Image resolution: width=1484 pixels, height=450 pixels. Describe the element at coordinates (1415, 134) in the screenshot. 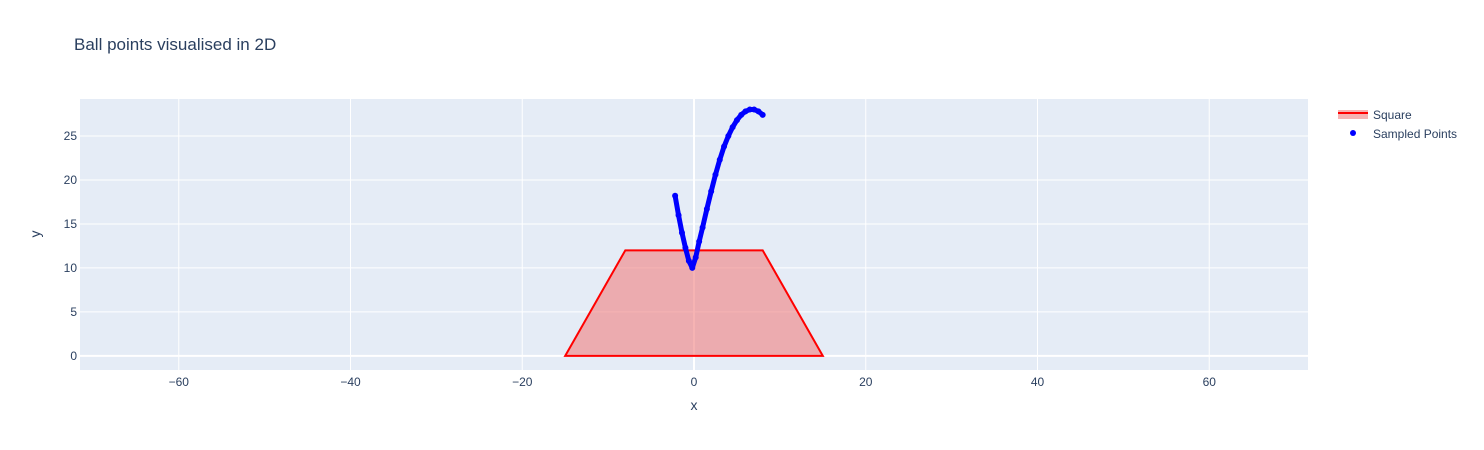

I see `legend-points-label: Sampled Points` at that location.